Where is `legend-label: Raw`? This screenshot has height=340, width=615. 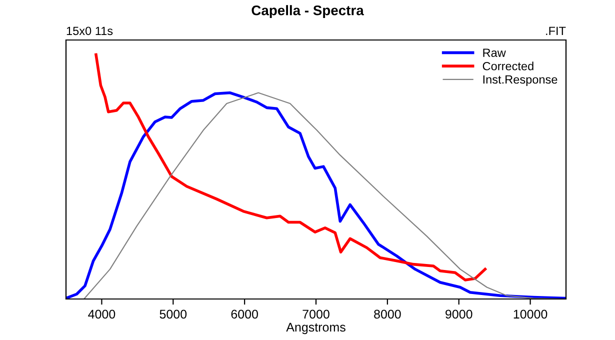 legend-label: Raw is located at coordinates (494, 52).